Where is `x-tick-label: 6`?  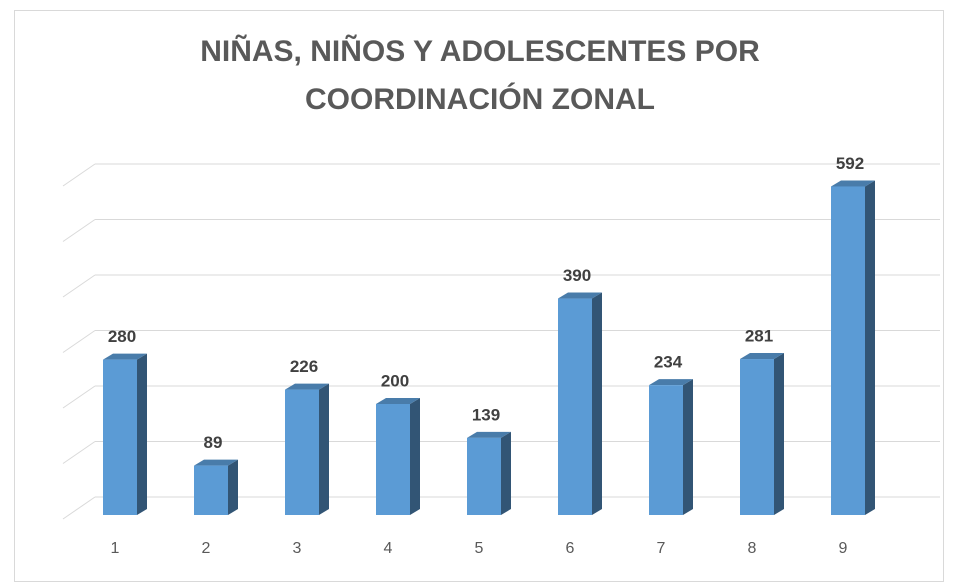
x-tick-label: 6 is located at coordinates (570, 548).